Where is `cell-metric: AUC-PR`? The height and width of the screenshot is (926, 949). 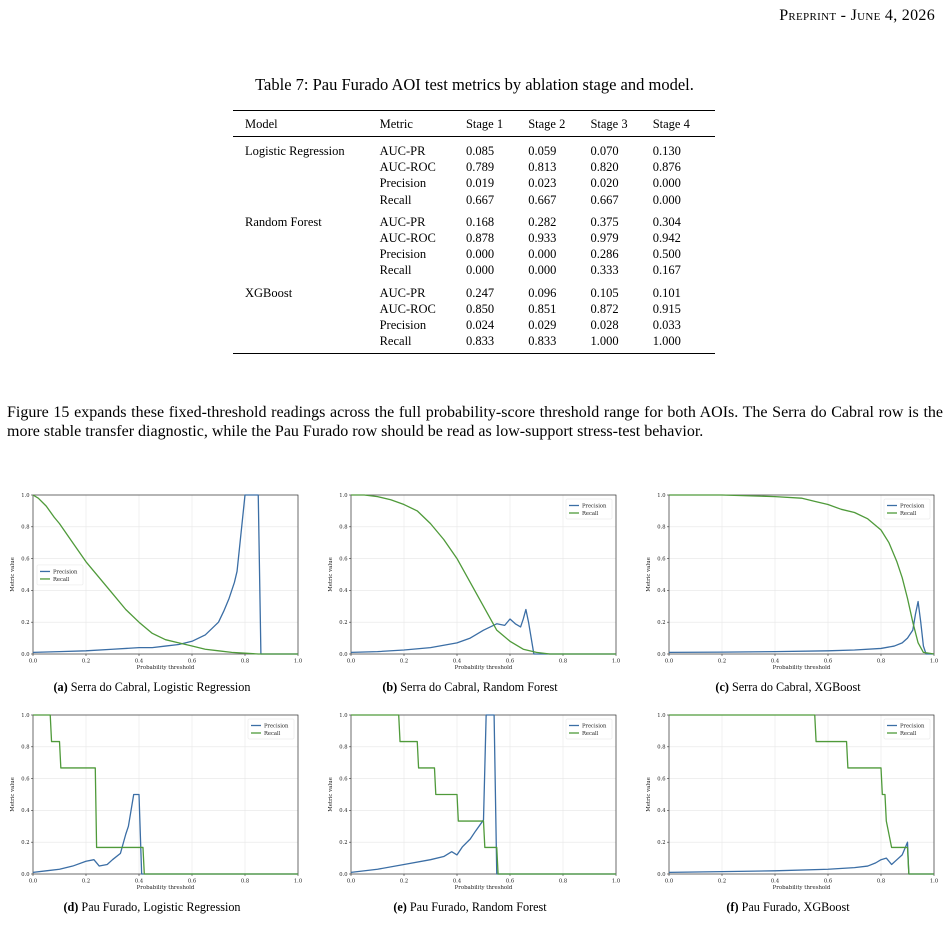
cell-metric: AUC-PR is located at coordinates (402, 221).